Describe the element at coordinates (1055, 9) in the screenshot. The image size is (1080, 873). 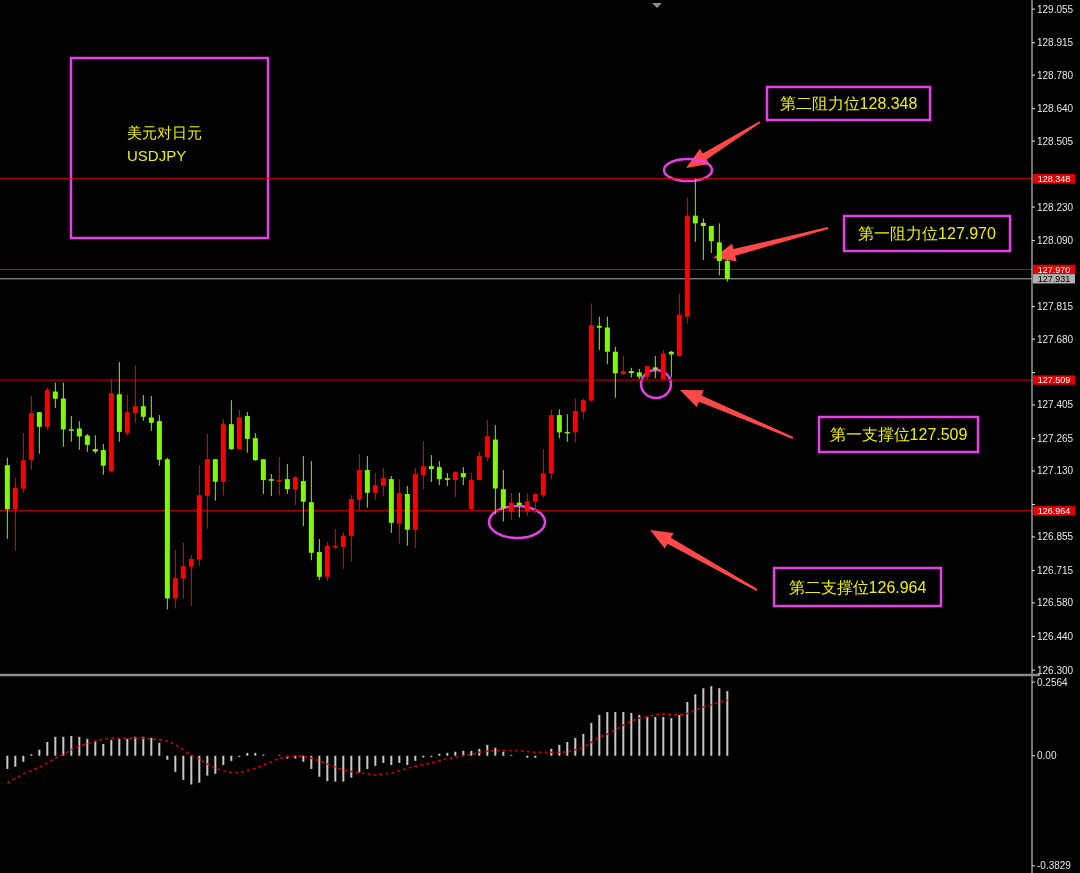
I see `y-tick-label: 129.055` at that location.